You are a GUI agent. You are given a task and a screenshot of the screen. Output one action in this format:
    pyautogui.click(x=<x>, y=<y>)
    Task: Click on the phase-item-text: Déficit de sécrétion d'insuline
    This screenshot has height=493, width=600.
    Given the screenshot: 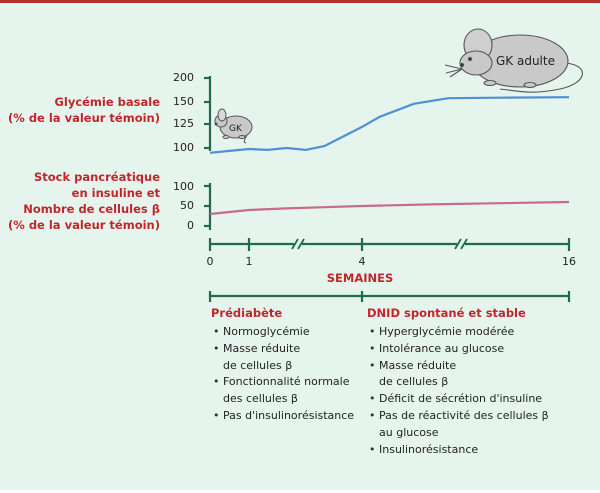 What is the action you would take?
    pyautogui.click(x=461, y=399)
    